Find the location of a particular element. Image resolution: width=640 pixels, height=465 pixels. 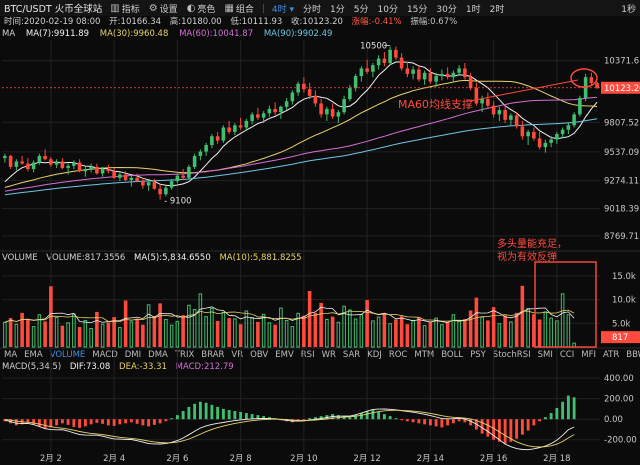

current-volume-badge is located at coordinates (620, 337).